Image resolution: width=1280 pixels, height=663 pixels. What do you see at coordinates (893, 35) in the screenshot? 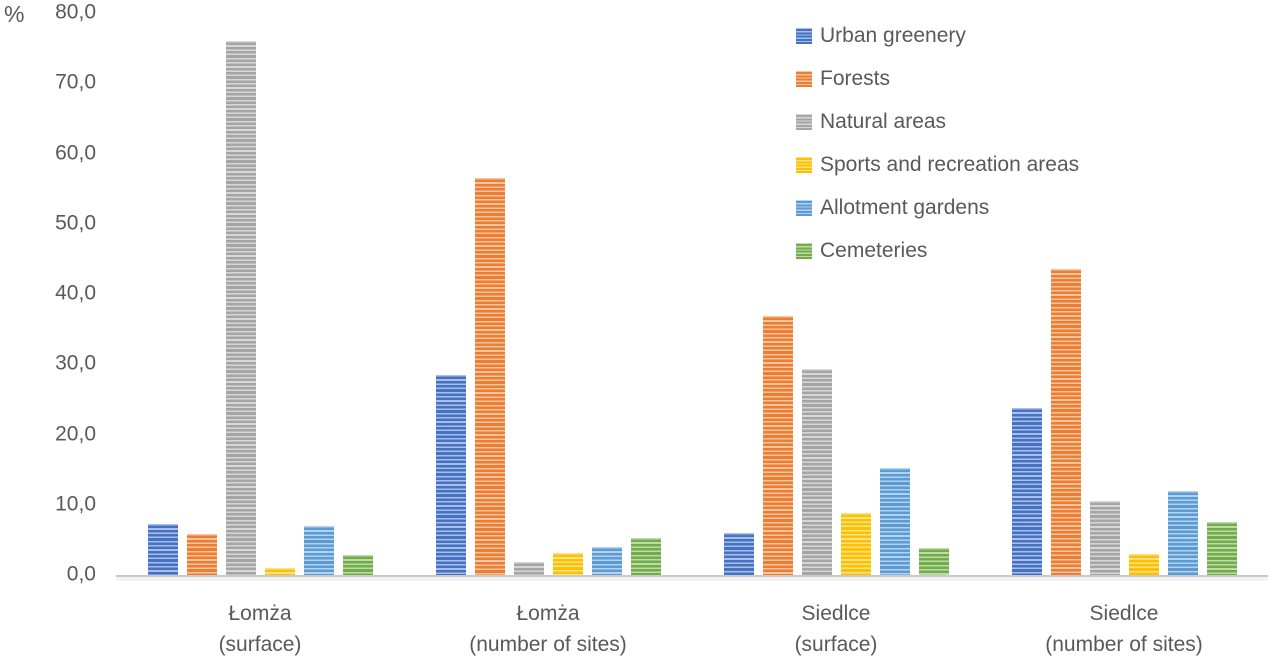
I see `legend-label: Urban greenery` at bounding box center [893, 35].